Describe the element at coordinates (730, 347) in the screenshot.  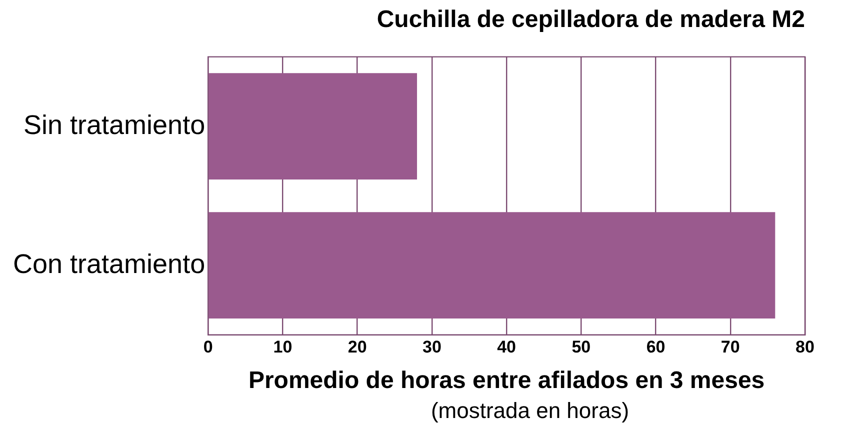
I see `x-tick-label: 70` at that location.